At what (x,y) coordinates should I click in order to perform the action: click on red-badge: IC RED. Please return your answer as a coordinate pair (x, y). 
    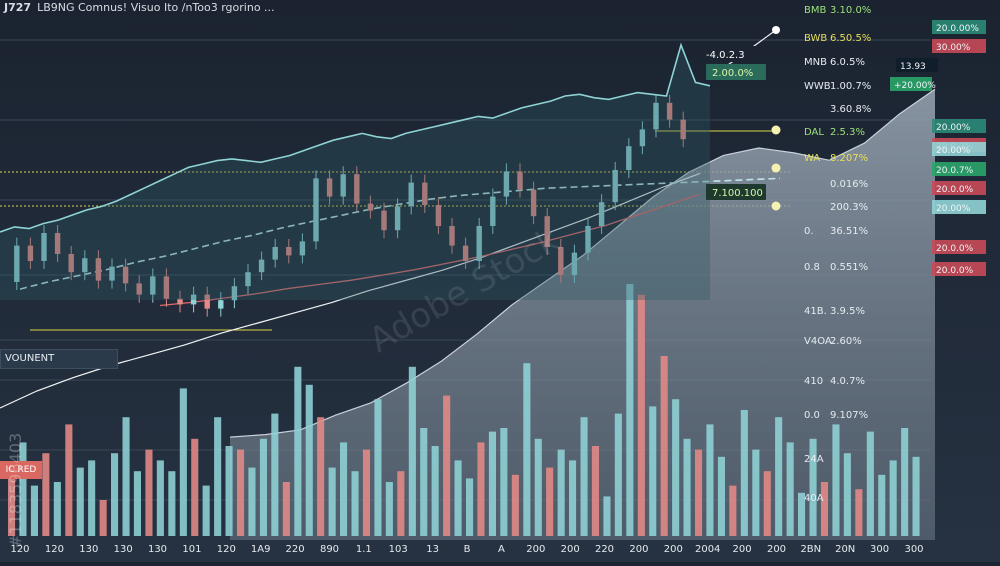
    Looking at the image, I should click on (21, 470).